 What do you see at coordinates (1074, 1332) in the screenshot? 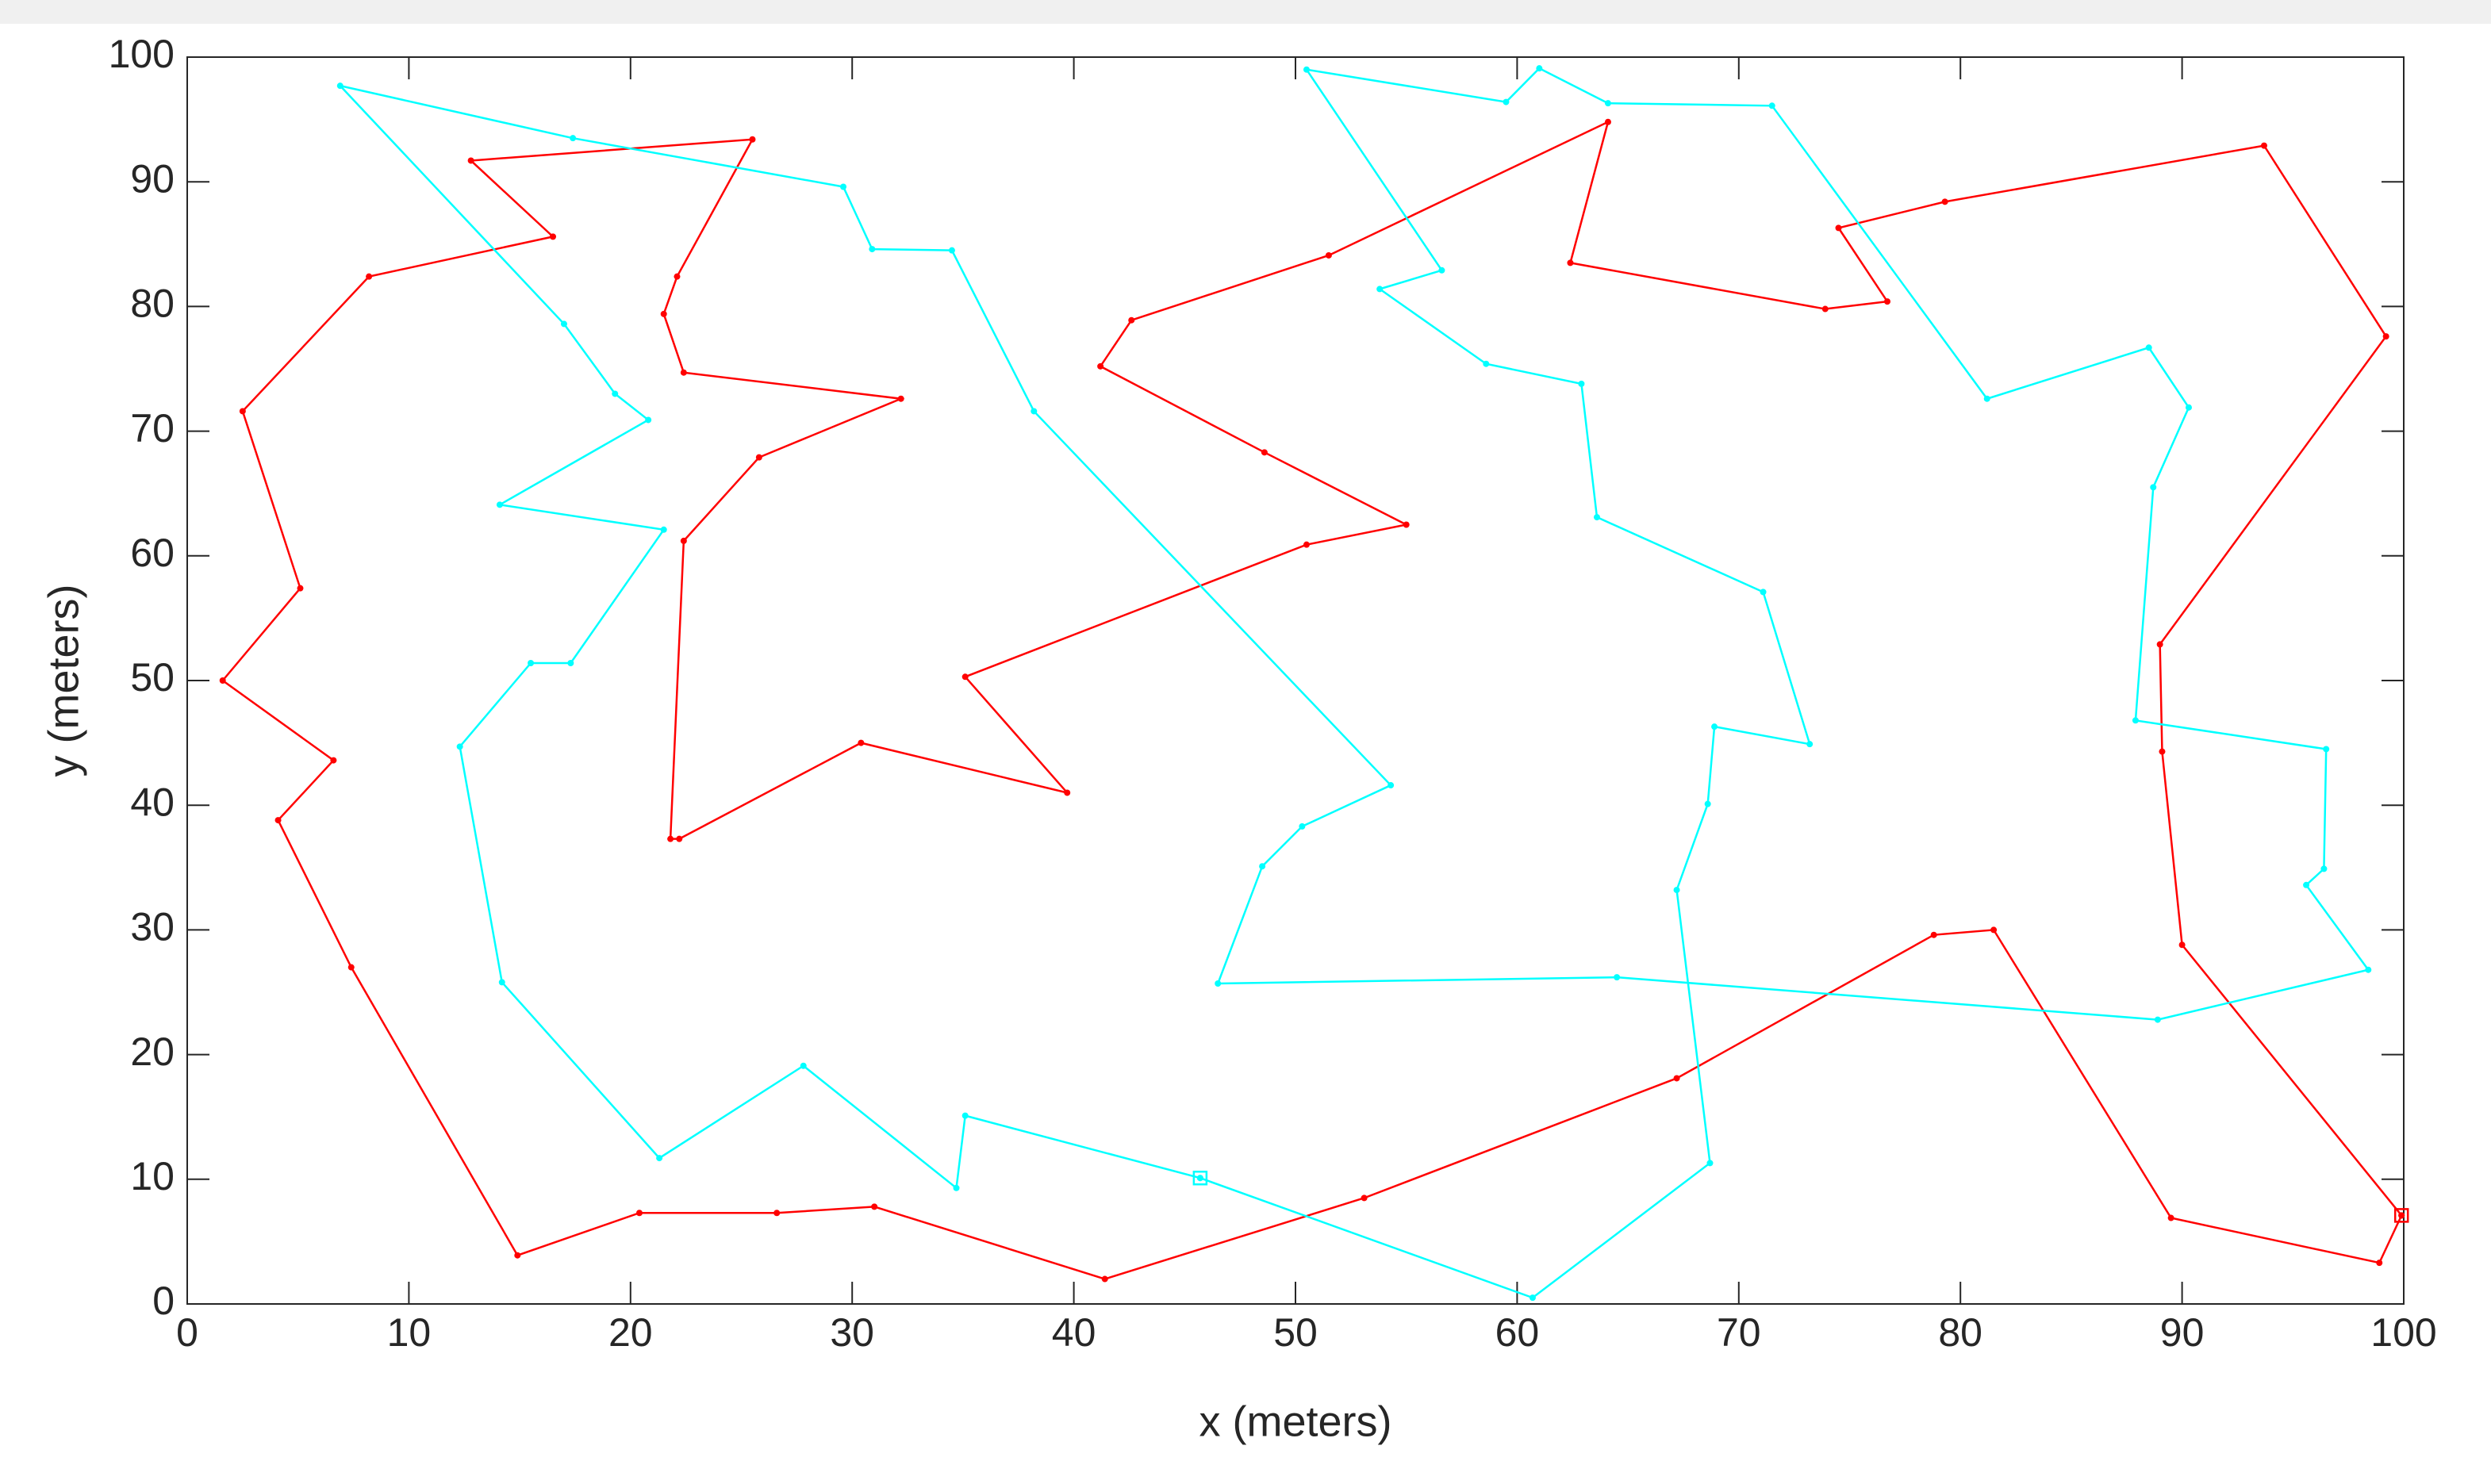
I see `x-tick-label: 40` at bounding box center [1074, 1332].